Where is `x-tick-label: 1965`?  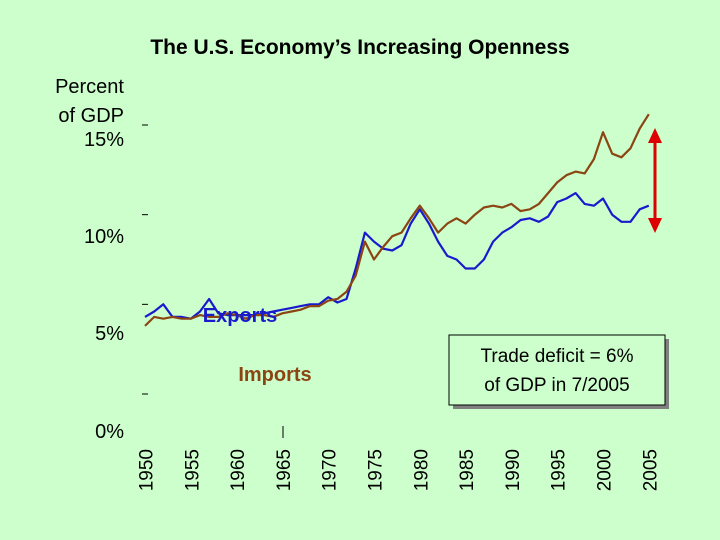
x-tick-label: 1965 is located at coordinates (284, 470).